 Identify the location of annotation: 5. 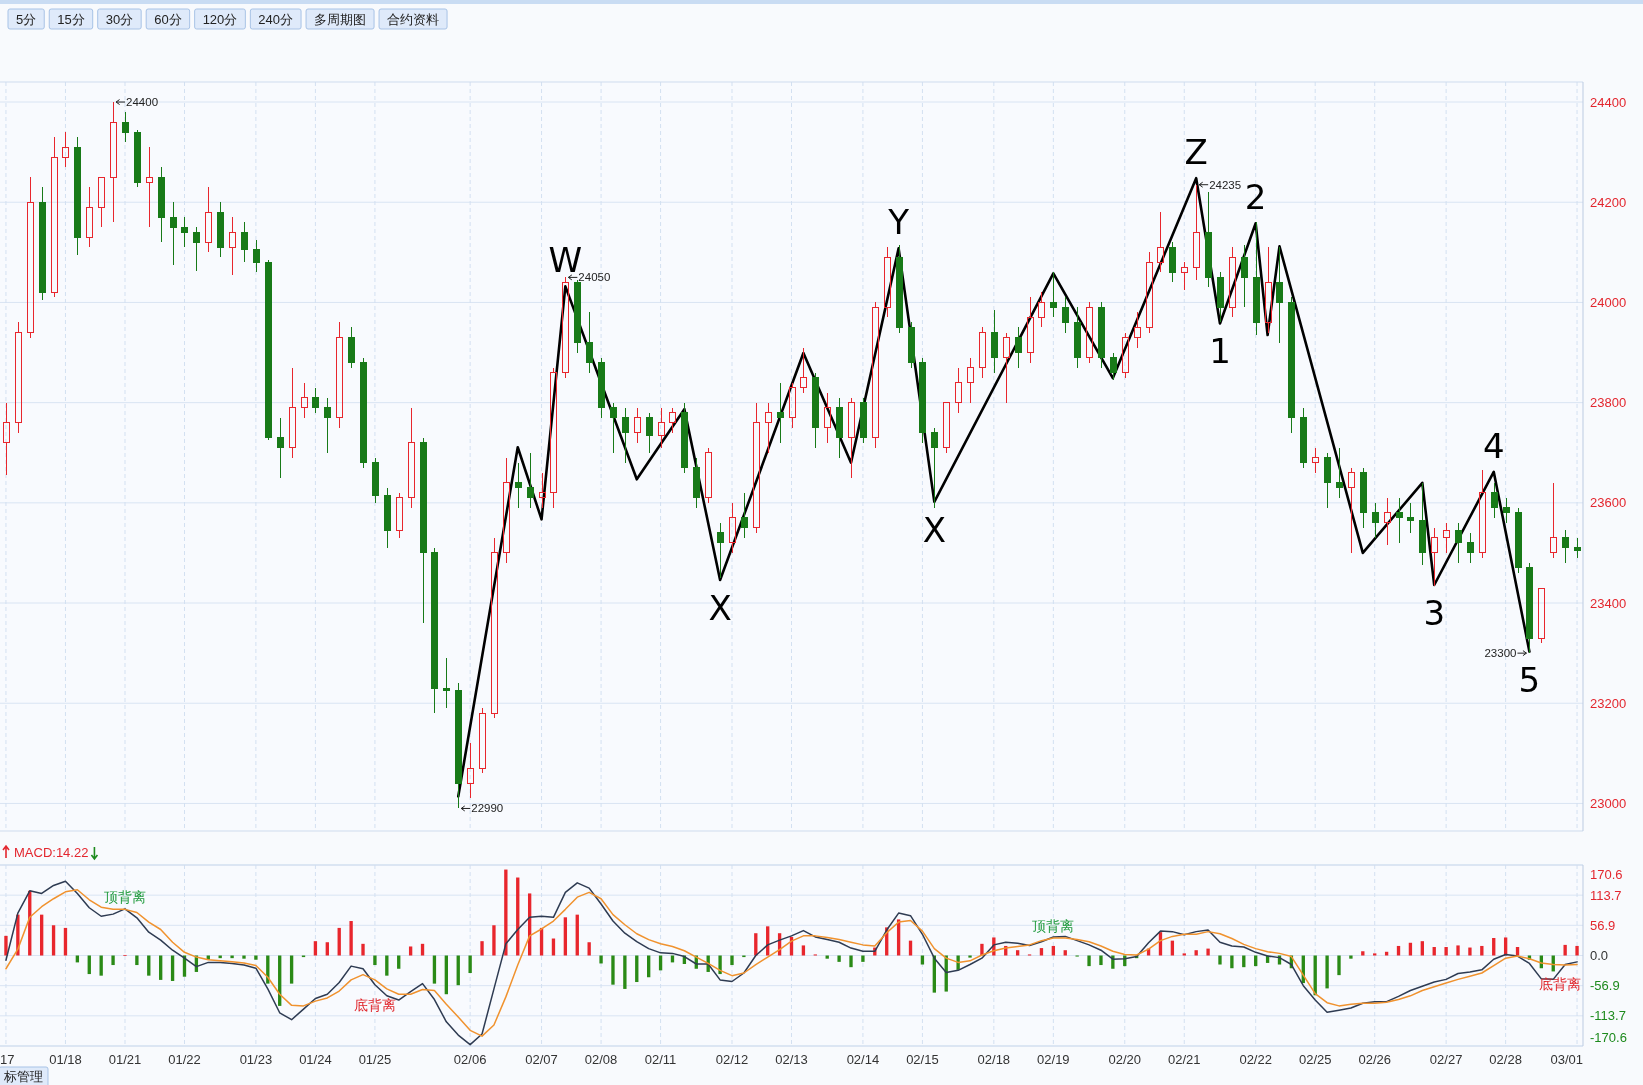
(1529, 679).